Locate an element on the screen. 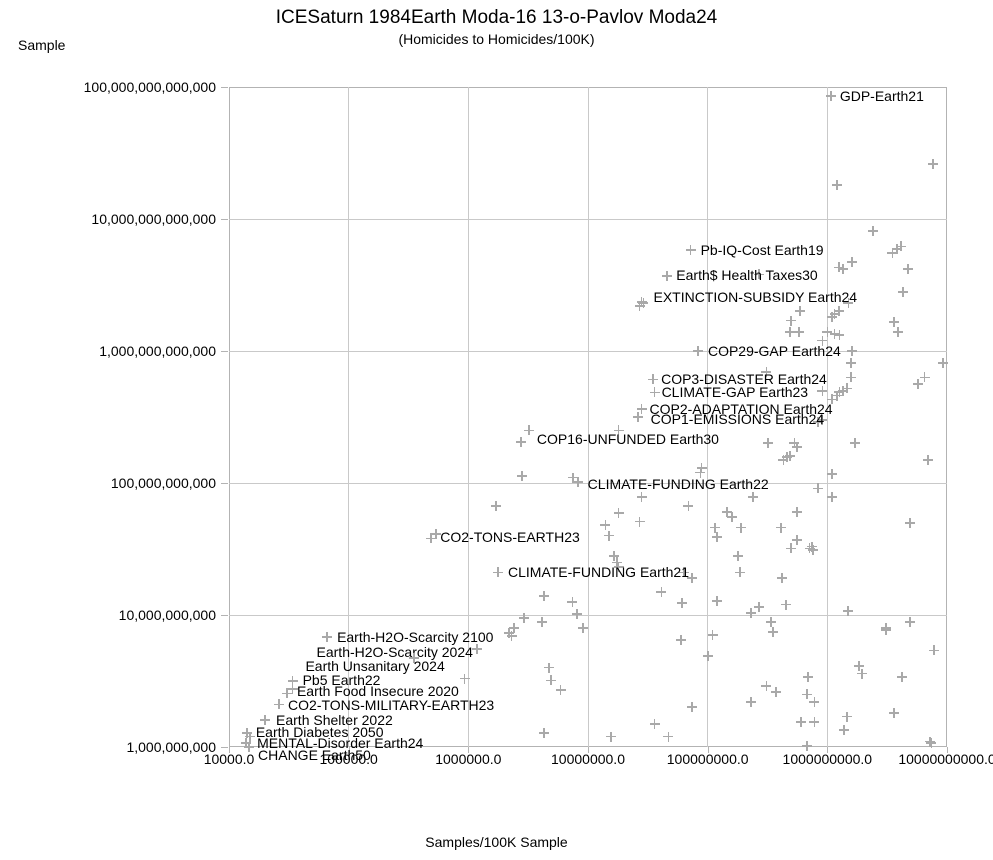 The height and width of the screenshot is (860, 993). y-tick-label: 10,000,000,000,000 is located at coordinates (153, 219).